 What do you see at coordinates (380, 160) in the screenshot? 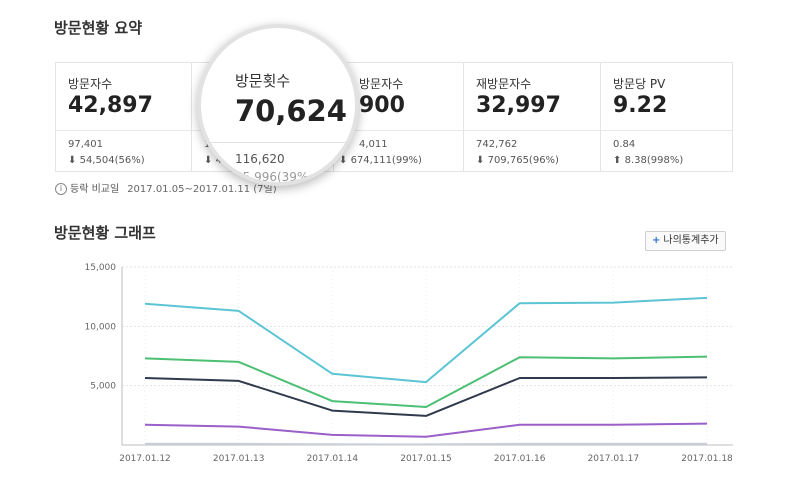
I see `card-change: ⬇ 674,111(99%)` at bounding box center [380, 160].